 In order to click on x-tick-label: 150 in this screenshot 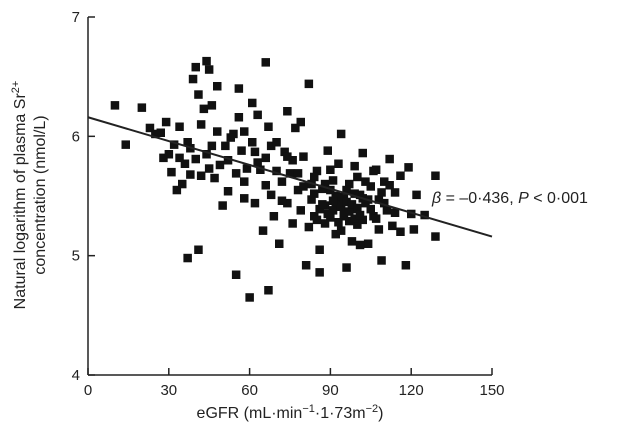, I will do `click(491, 390)`.